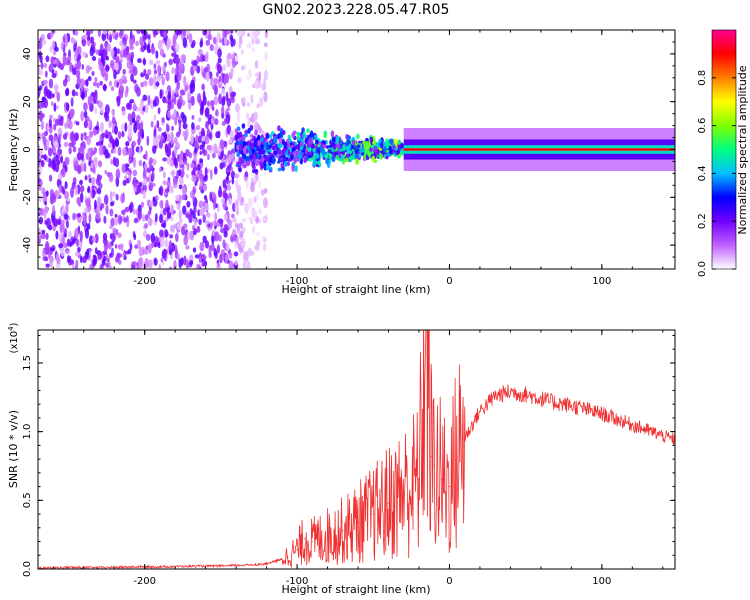 The width and height of the screenshot is (750, 600). What do you see at coordinates (742, 149) in the screenshot?
I see `colorbar-label: Normalized spectral amplitude` at bounding box center [742, 149].